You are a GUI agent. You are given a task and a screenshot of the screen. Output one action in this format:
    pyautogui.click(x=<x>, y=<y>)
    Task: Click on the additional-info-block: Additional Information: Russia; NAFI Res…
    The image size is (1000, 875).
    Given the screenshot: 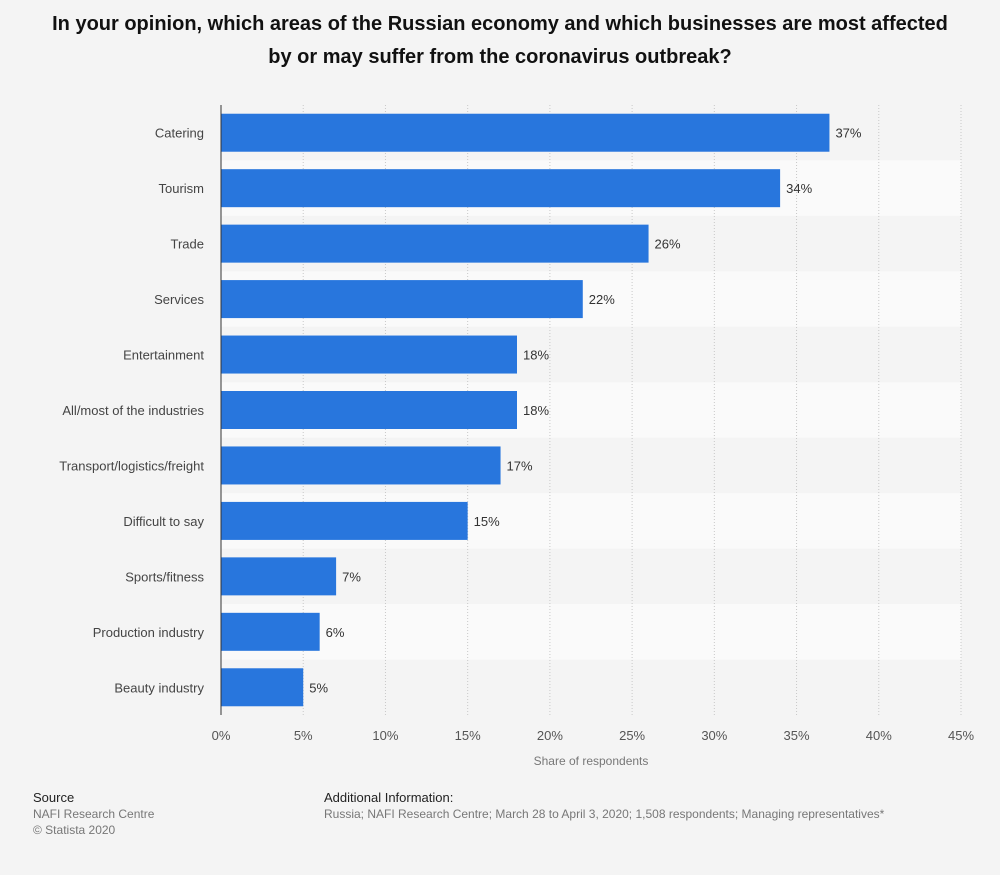 What is the action you would take?
    pyautogui.click(x=604, y=806)
    